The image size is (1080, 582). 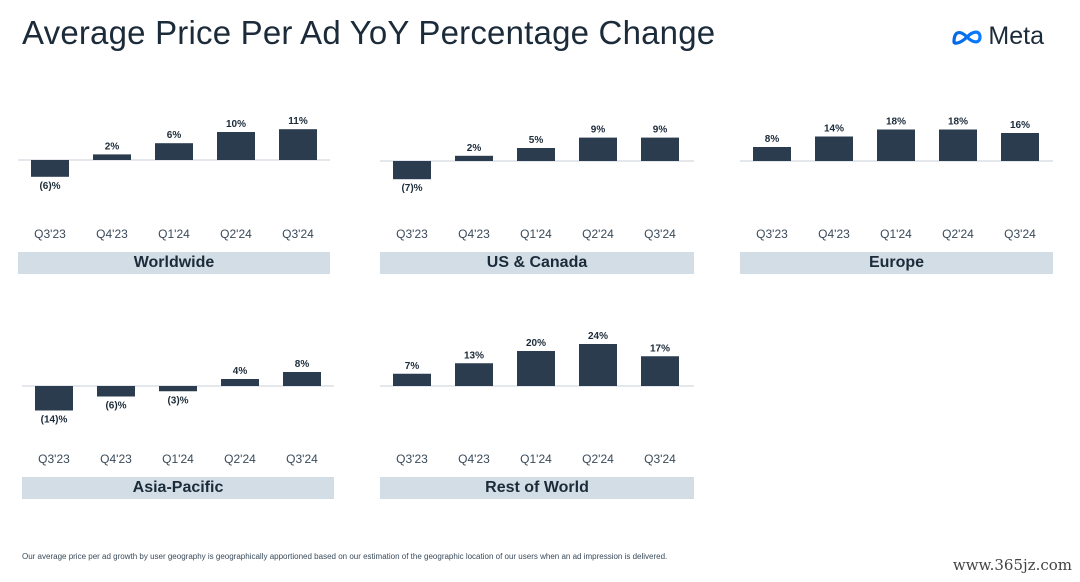 What do you see at coordinates (1020, 125) in the screenshot?
I see `data-label: 16%` at bounding box center [1020, 125].